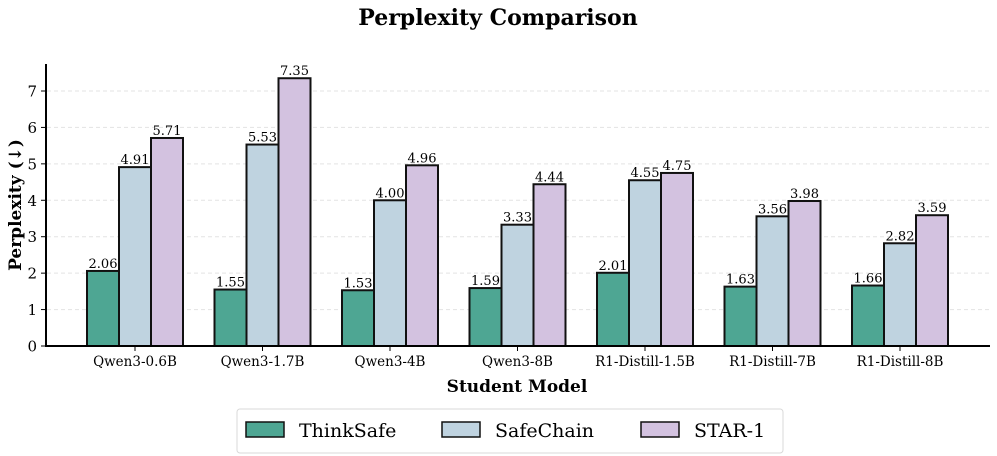  I want to click on bar-safechain-qwen3-4b, so click(390, 273).